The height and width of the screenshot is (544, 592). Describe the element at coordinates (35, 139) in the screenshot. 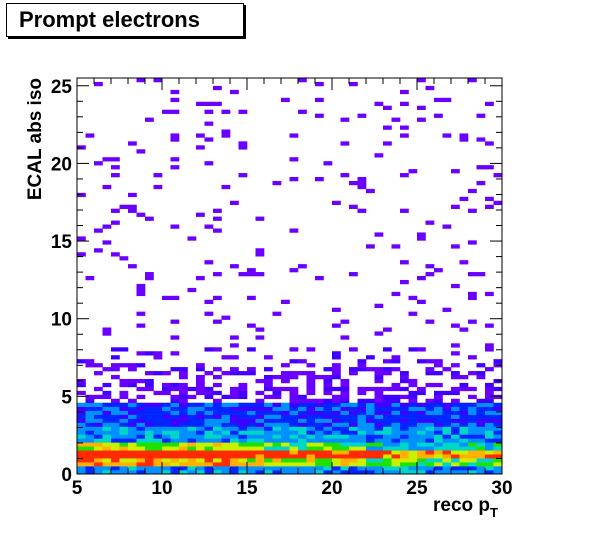

I see `y-axis-label: ECAL abs iso` at that location.